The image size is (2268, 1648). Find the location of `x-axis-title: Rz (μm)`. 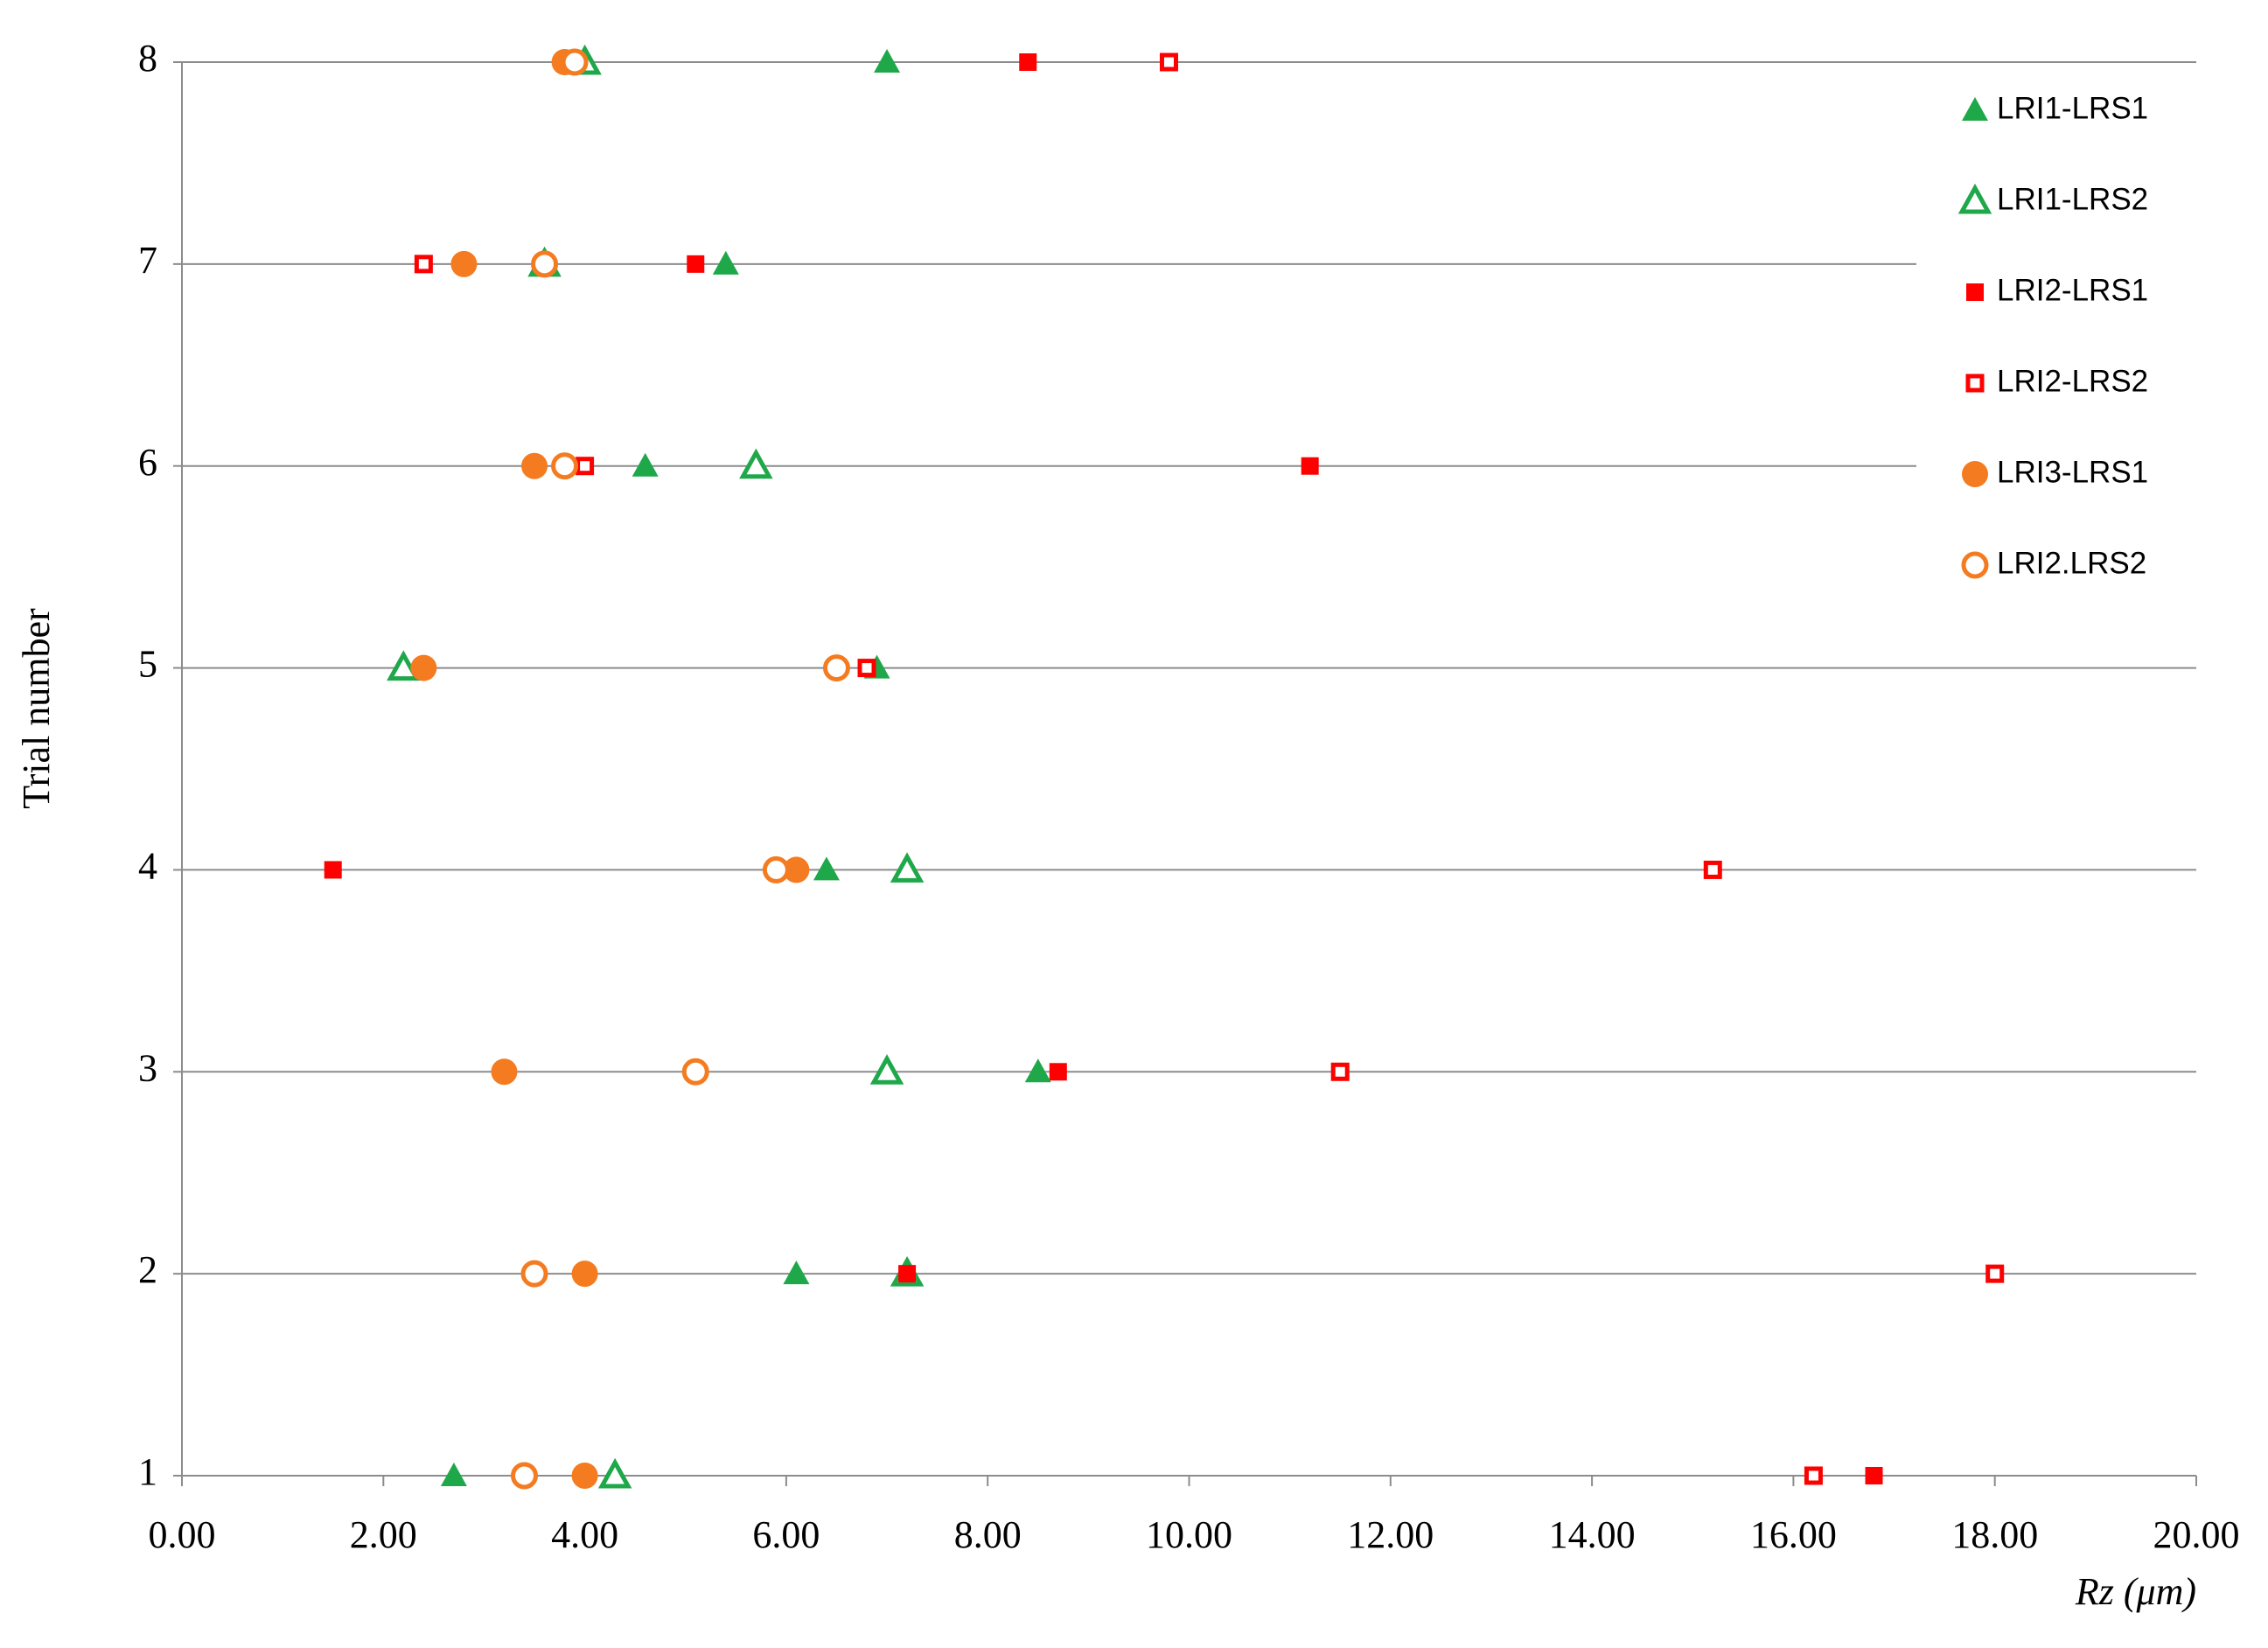

x-axis-title: Rz (μm) is located at coordinates (2135, 1591).